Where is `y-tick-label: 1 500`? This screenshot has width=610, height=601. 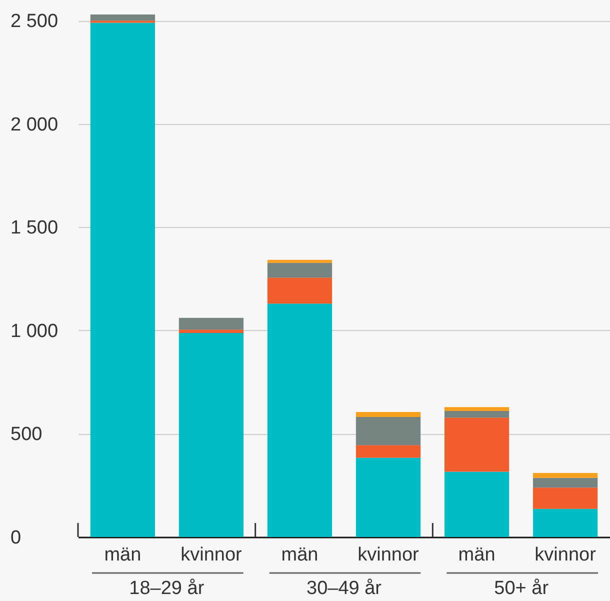
y-tick-label: 1 500 is located at coordinates (34, 228).